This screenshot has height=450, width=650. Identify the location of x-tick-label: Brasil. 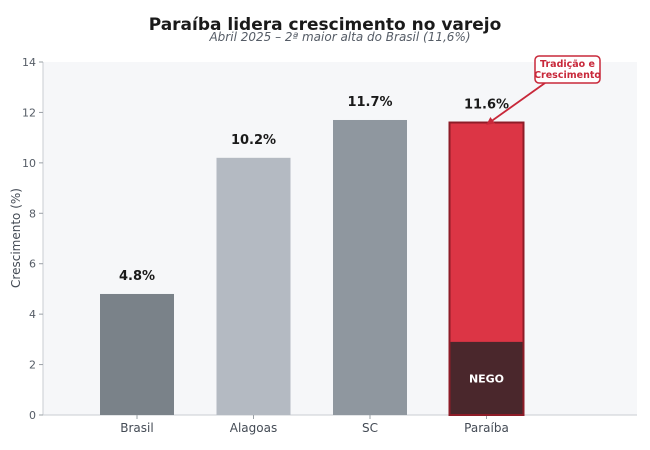
(136, 428).